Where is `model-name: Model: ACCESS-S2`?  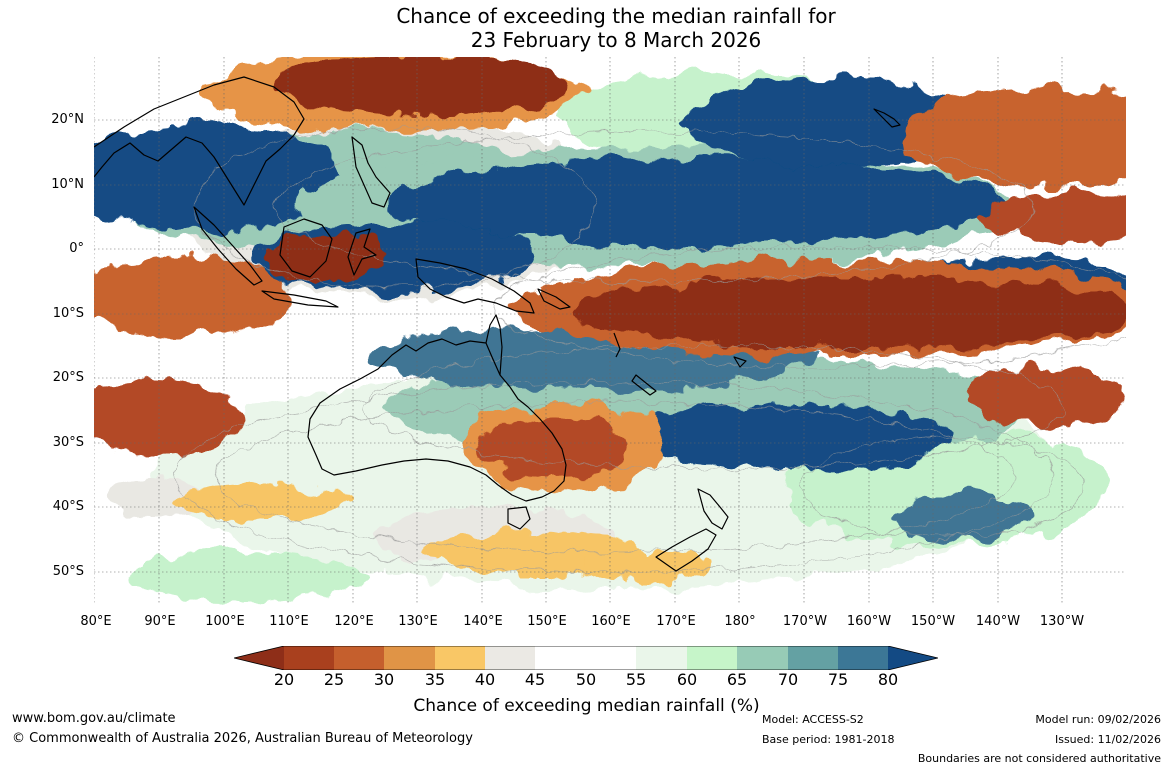
model-name: Model: ACCESS-S2 is located at coordinates (813, 719).